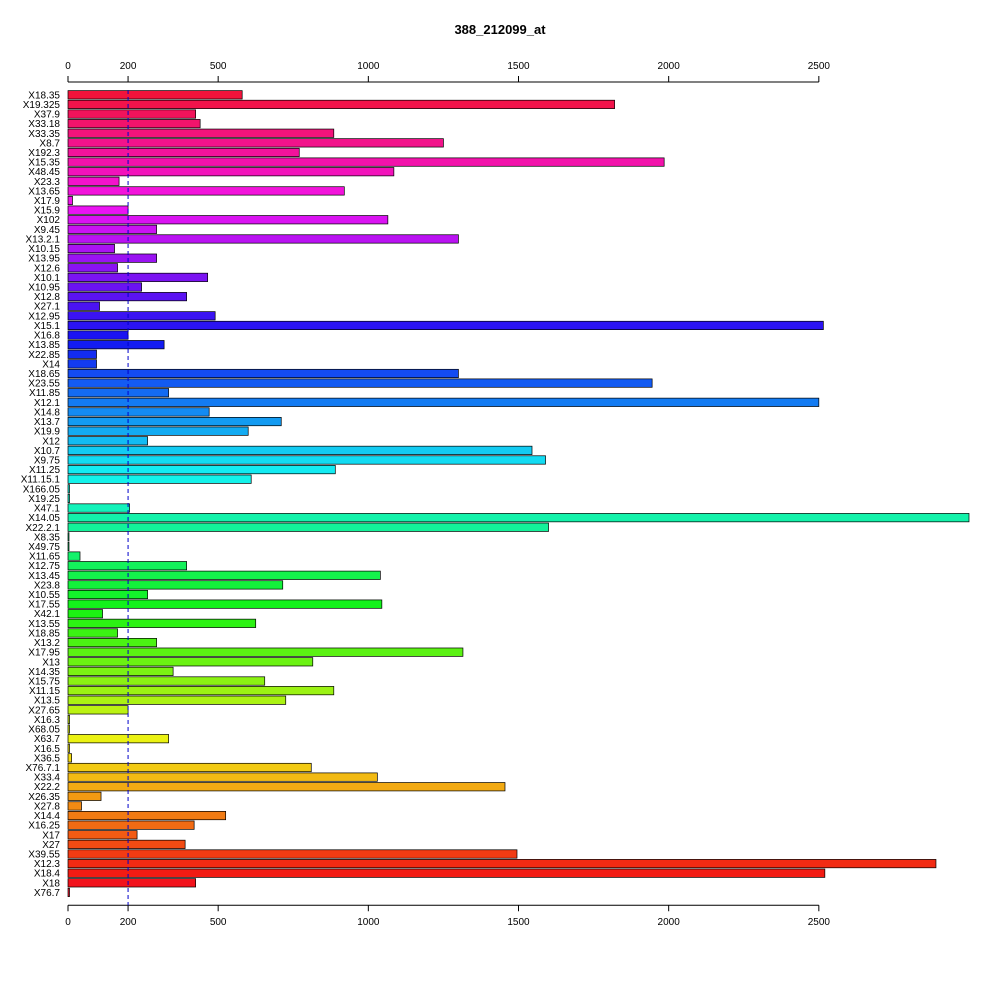 Image resolution: width=1000 pixels, height=1000 pixels. Describe the element at coordinates (47, 336) in the screenshot. I see `category-label: X16.8` at that location.